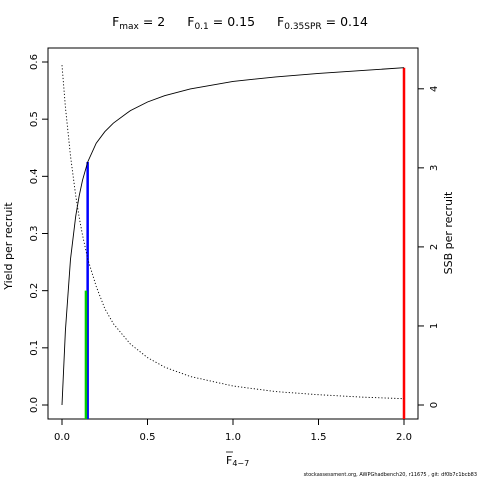  Describe the element at coordinates (34, 119) in the screenshot. I see `y-tick-label: 0.5` at that location.